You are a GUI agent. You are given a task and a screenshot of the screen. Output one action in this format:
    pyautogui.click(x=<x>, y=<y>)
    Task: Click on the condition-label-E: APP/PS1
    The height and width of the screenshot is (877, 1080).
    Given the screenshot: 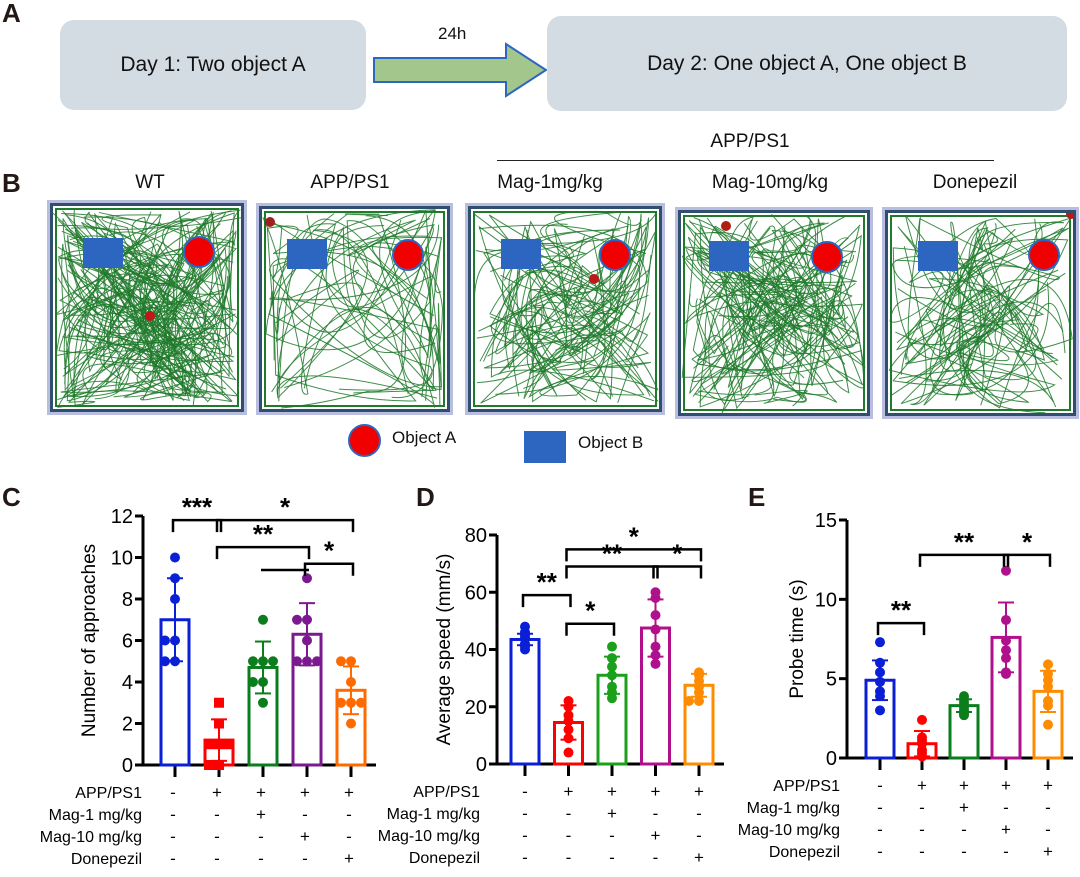 What is the action you would take?
    pyautogui.click(x=806, y=786)
    